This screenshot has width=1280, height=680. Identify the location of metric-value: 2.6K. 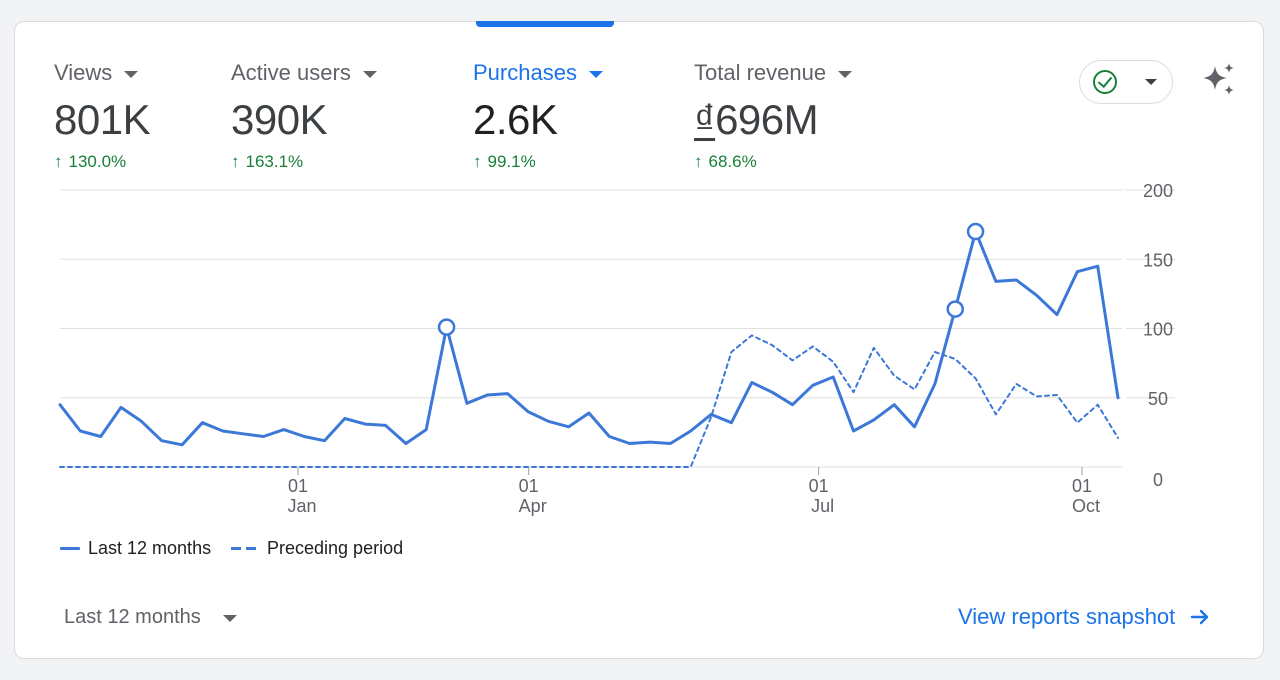
(515, 119).